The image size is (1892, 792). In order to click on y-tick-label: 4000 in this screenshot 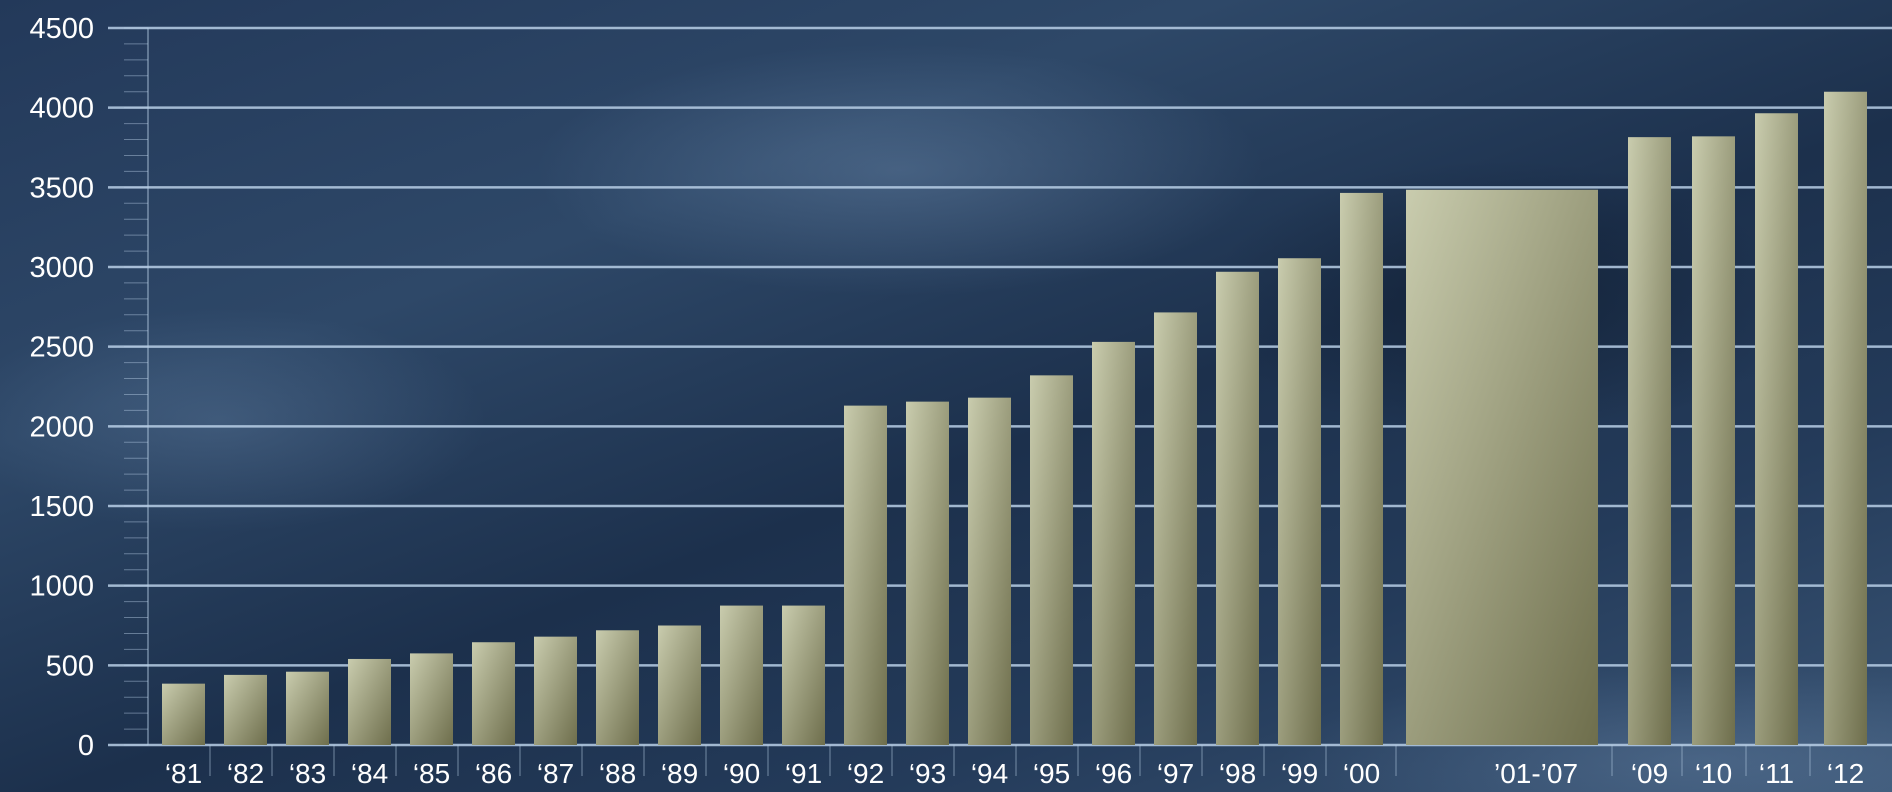, I will do `click(61, 109)`.